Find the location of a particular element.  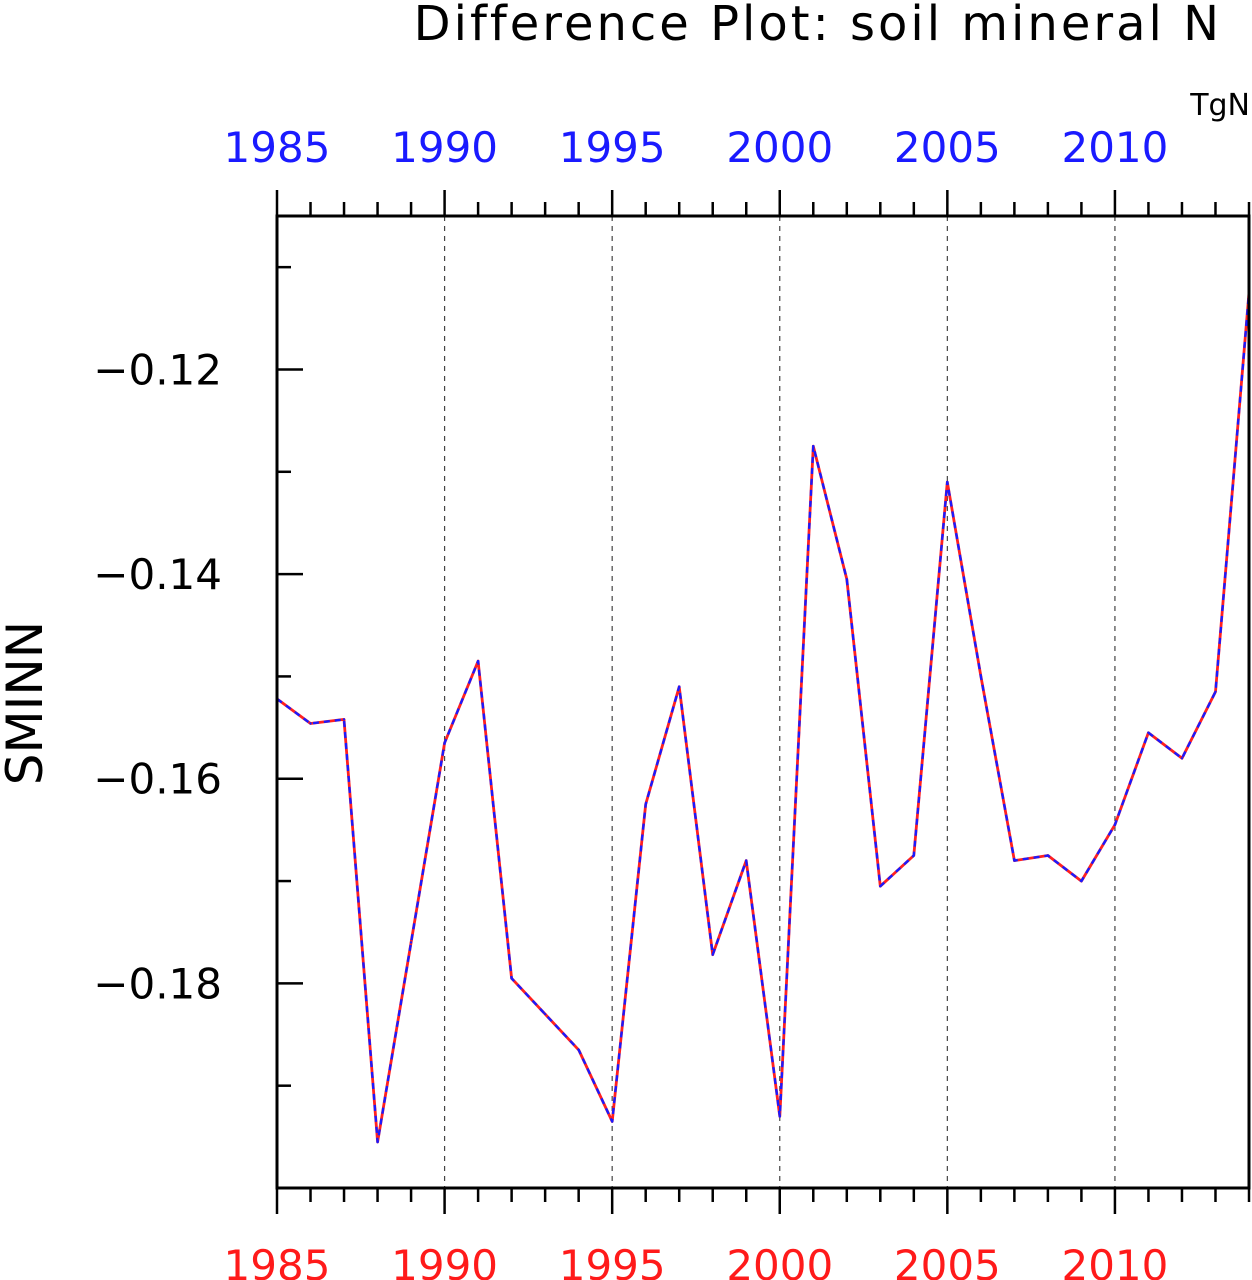

data-point-1-1999 is located at coordinates (746, 860).